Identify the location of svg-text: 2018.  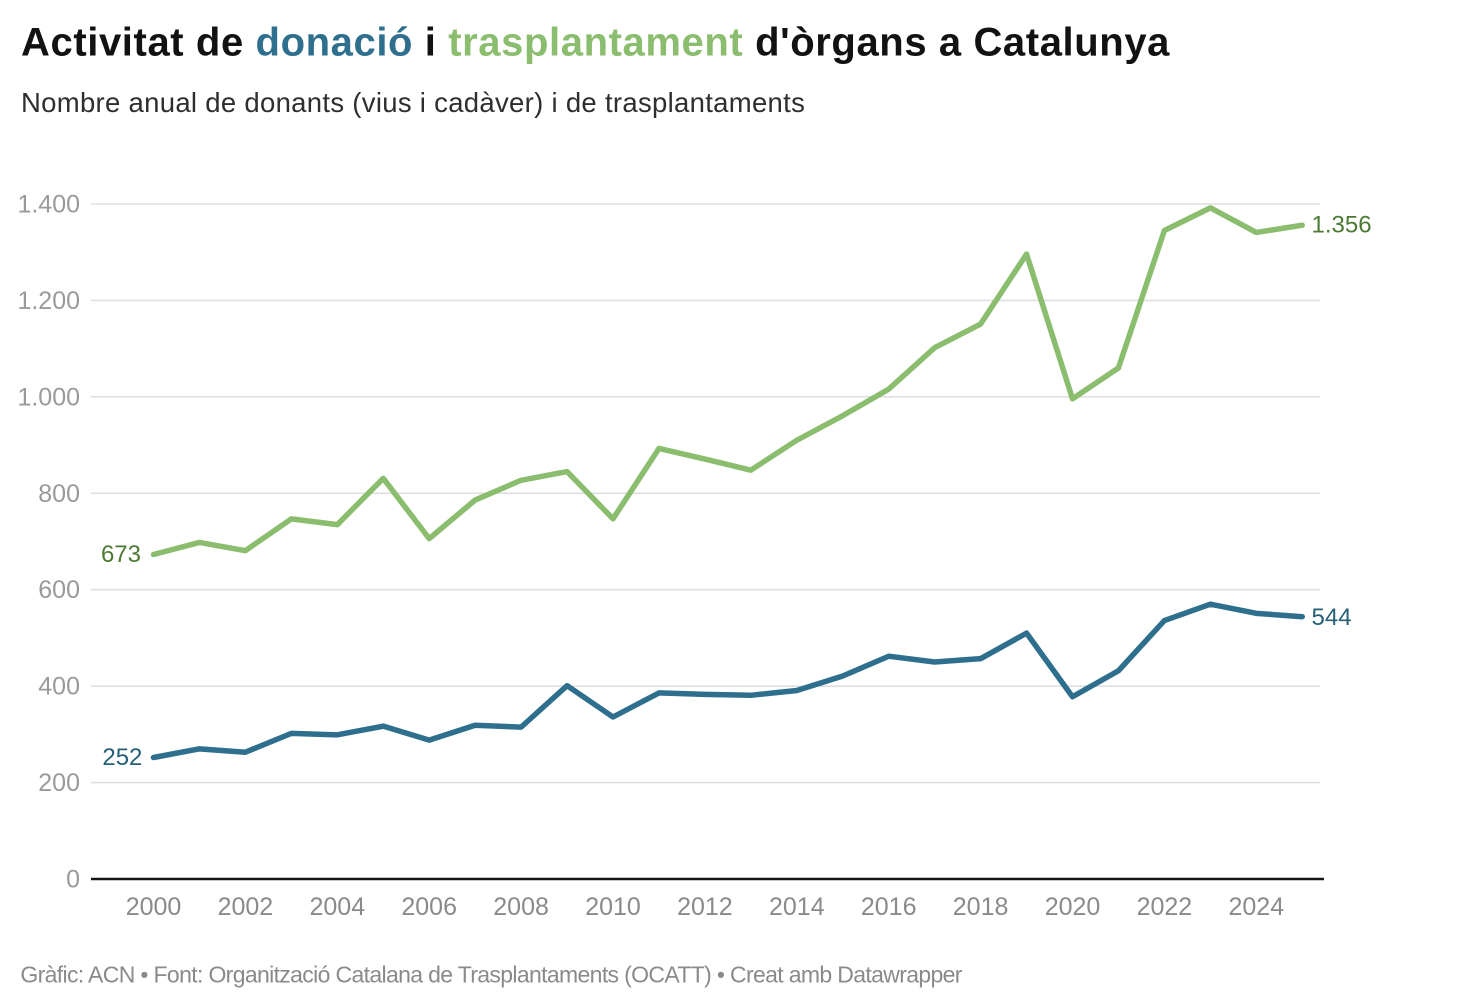
(981, 907).